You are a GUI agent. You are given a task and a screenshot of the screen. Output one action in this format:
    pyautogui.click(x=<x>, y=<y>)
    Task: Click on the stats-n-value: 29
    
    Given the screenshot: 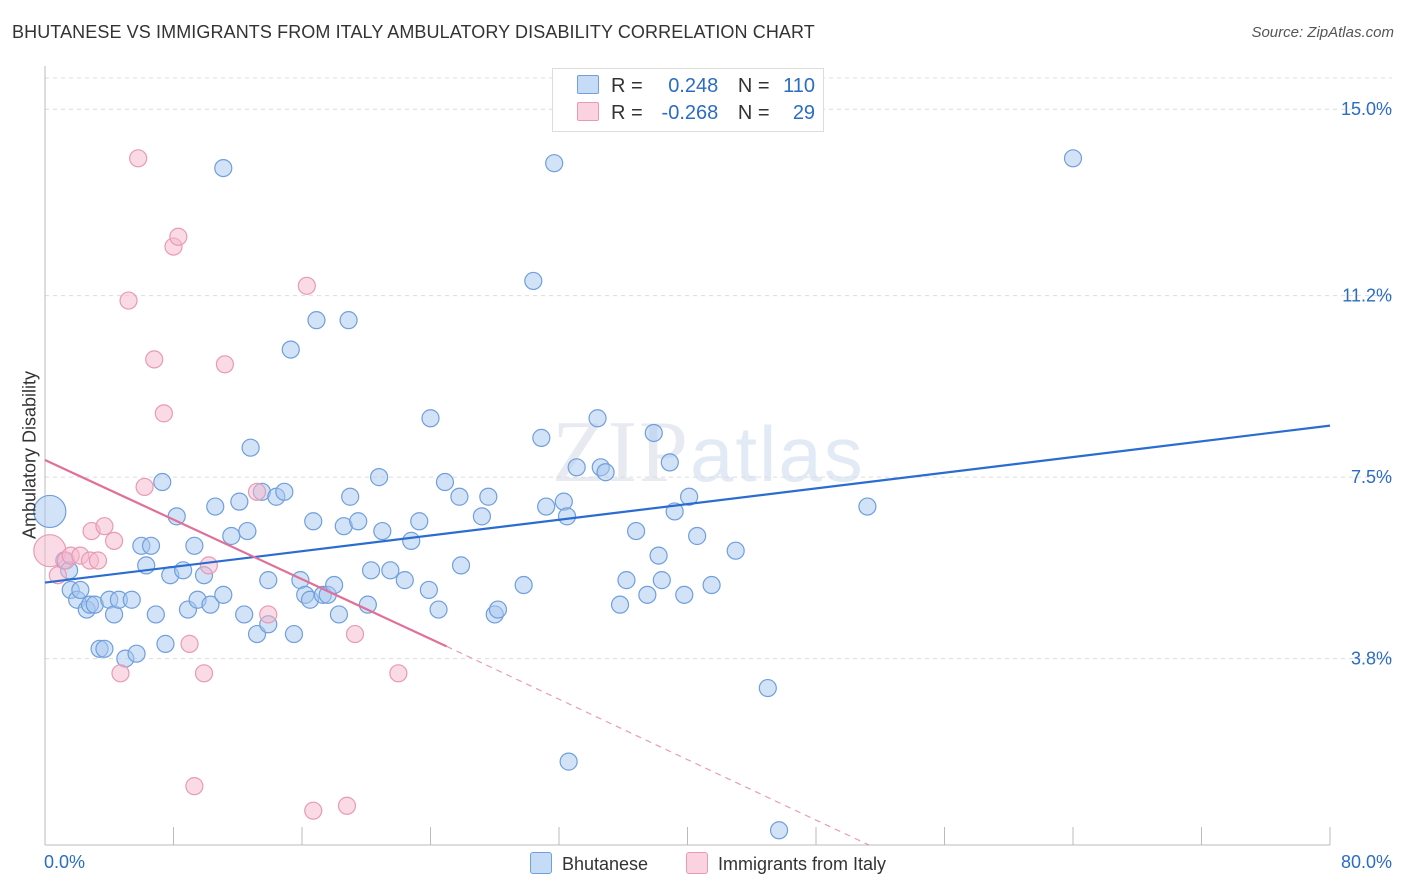 What is the action you would take?
    pyautogui.click(x=804, y=113)
    